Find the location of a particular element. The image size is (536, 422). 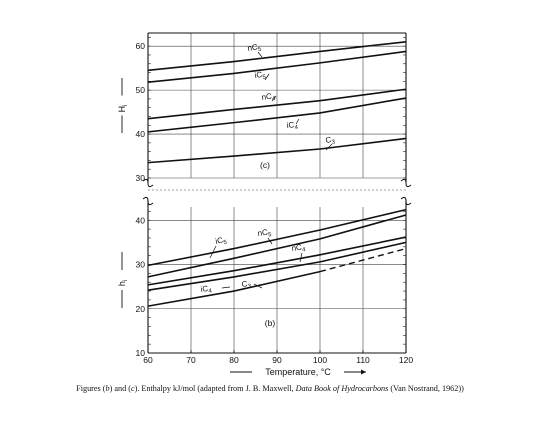

arrowhead is located at coordinates (363, 372).